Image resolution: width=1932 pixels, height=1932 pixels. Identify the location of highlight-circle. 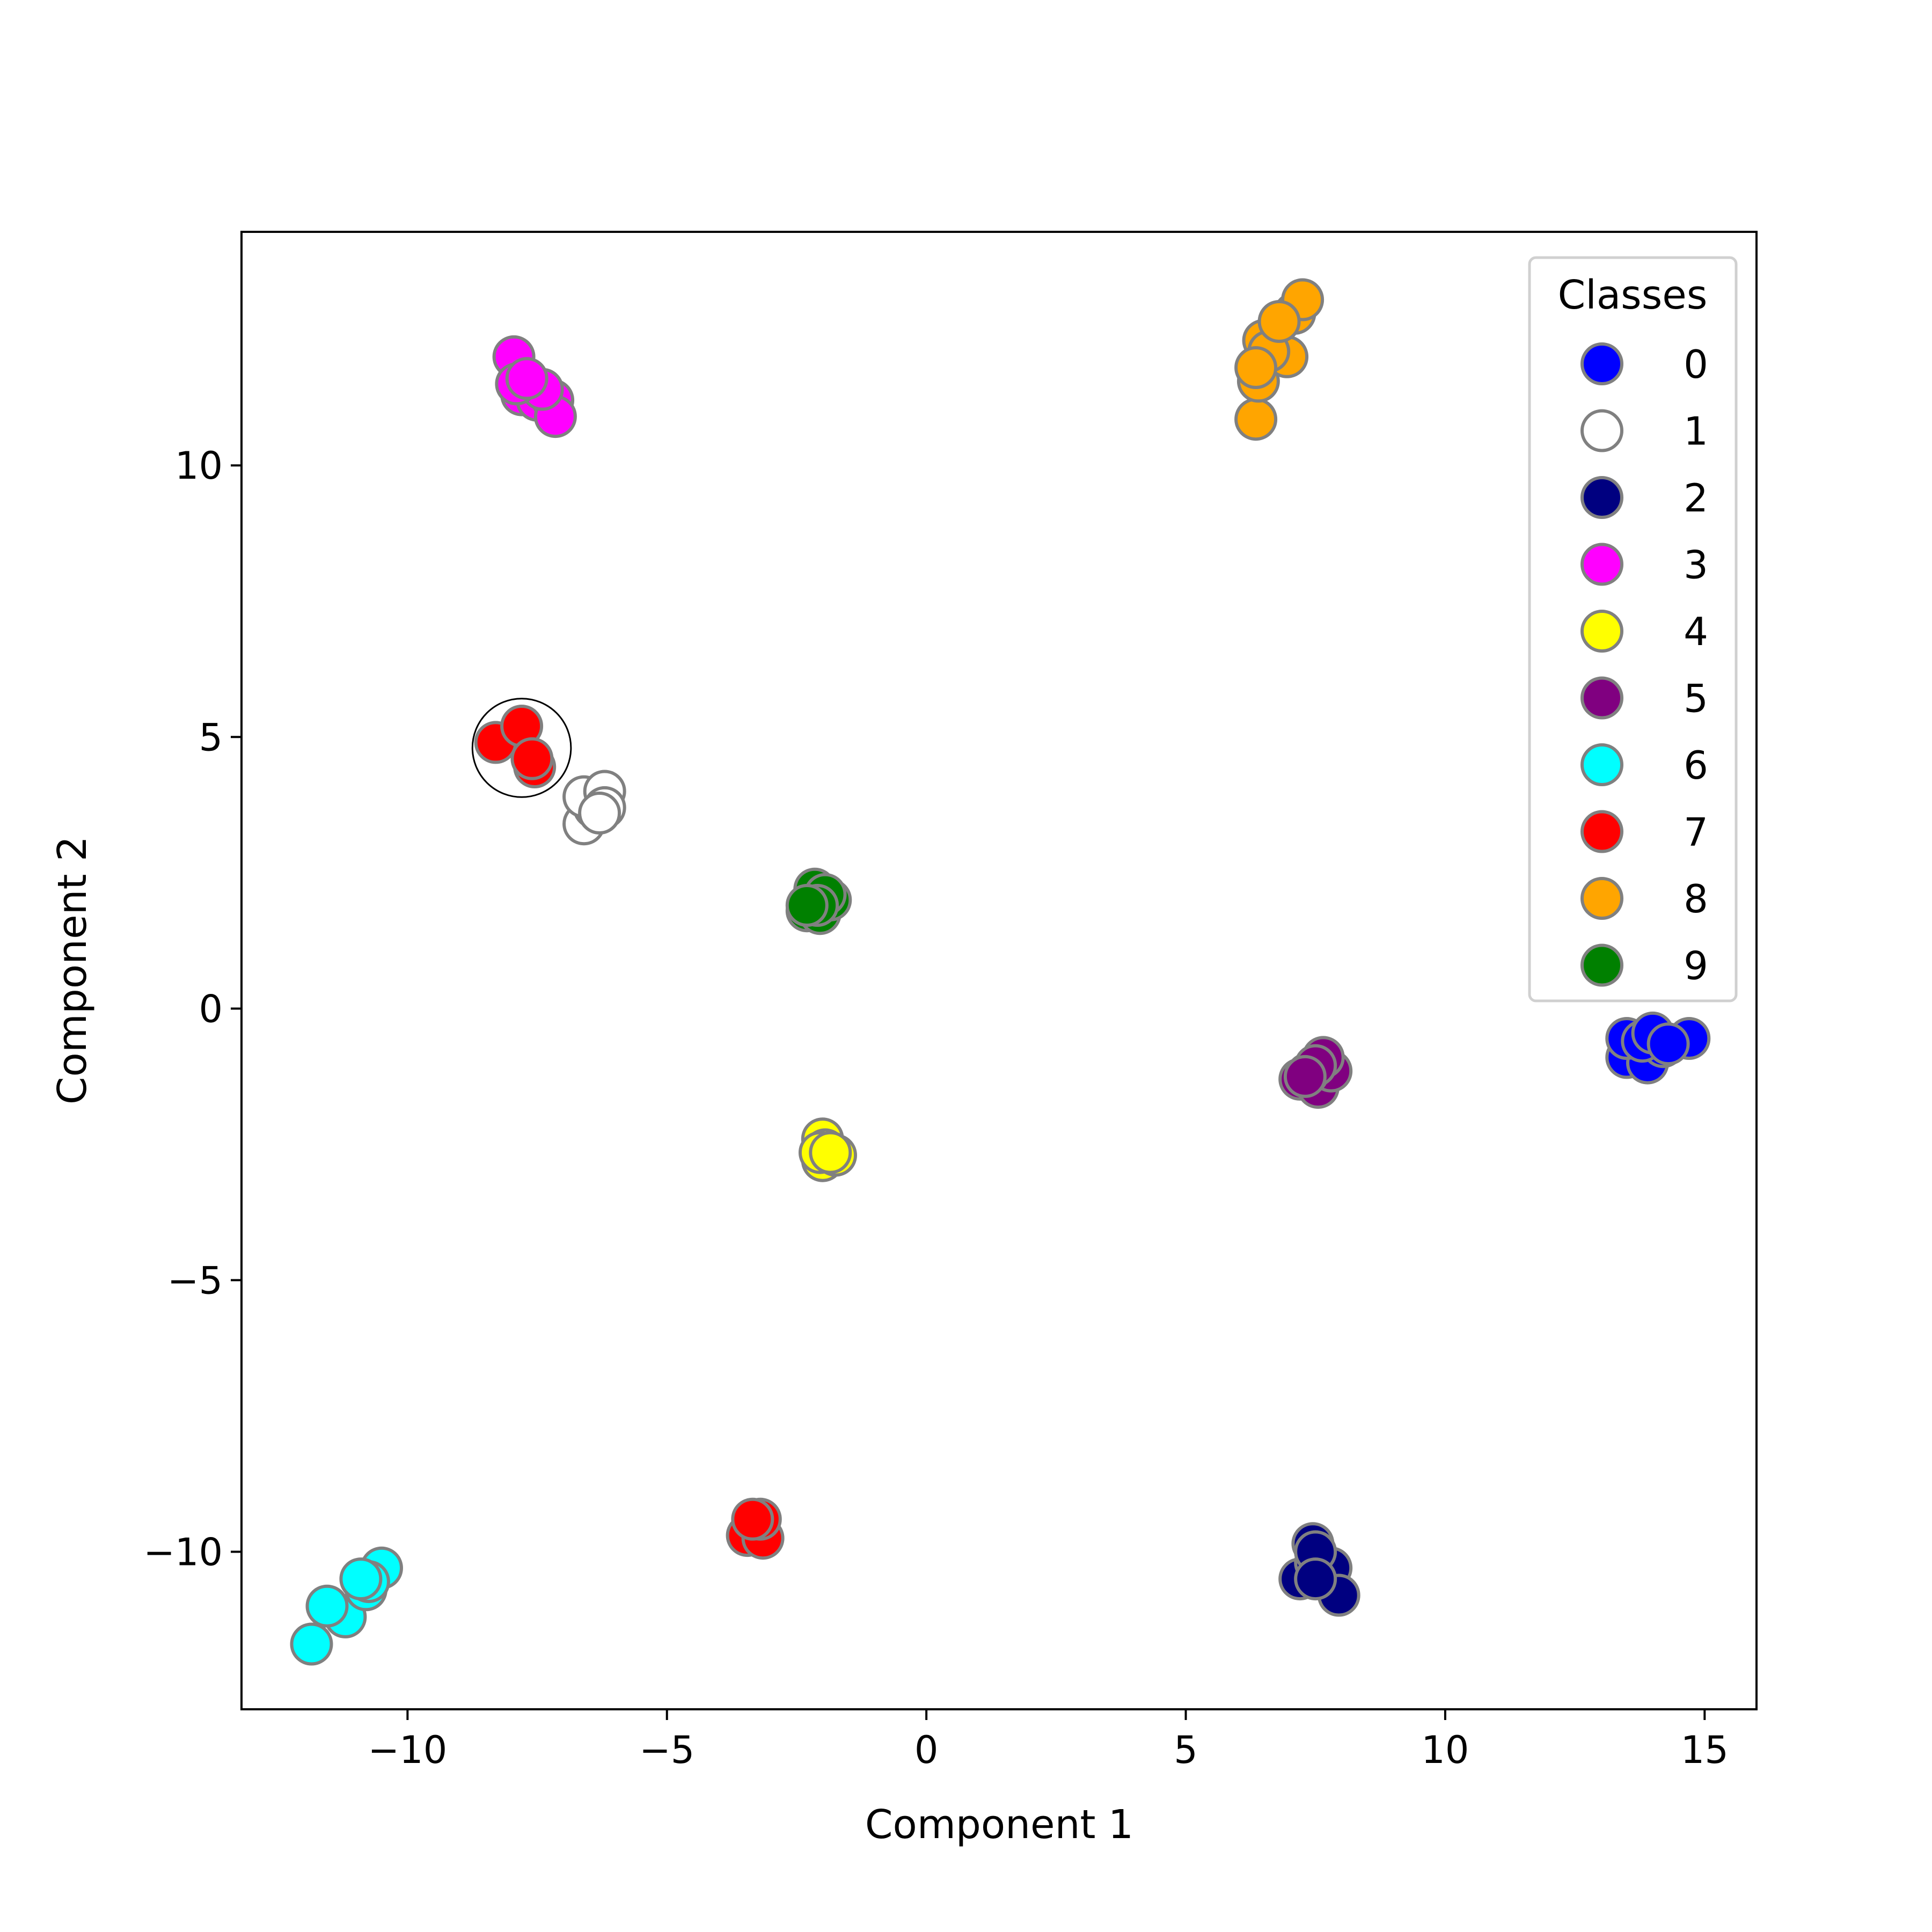
(521, 748).